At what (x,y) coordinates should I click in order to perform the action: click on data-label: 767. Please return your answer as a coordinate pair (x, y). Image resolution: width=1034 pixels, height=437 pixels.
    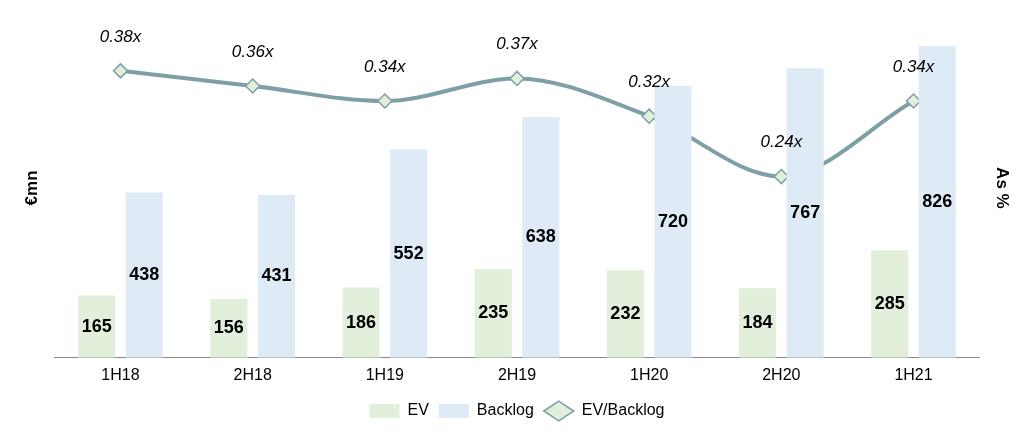
    Looking at the image, I should click on (805, 211).